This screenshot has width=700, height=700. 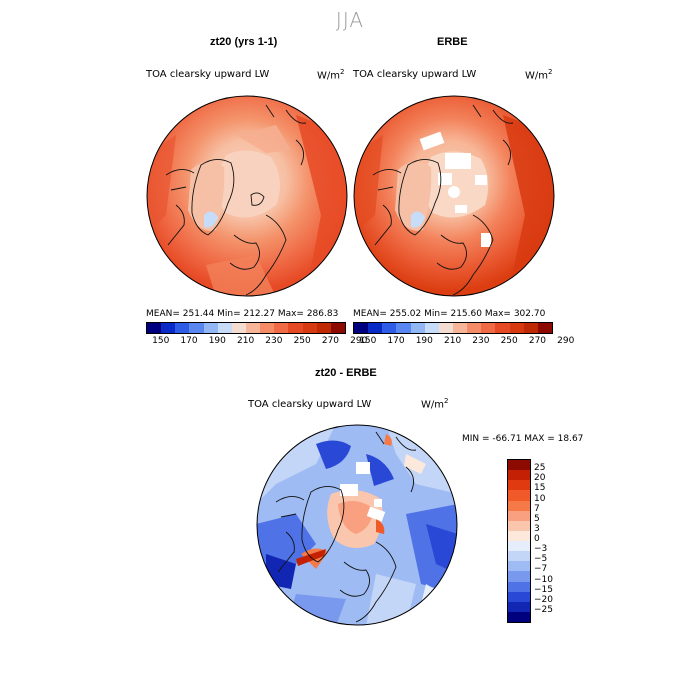 I want to click on panel3-subtitle: TOA clearsky upward LW, so click(x=310, y=404).